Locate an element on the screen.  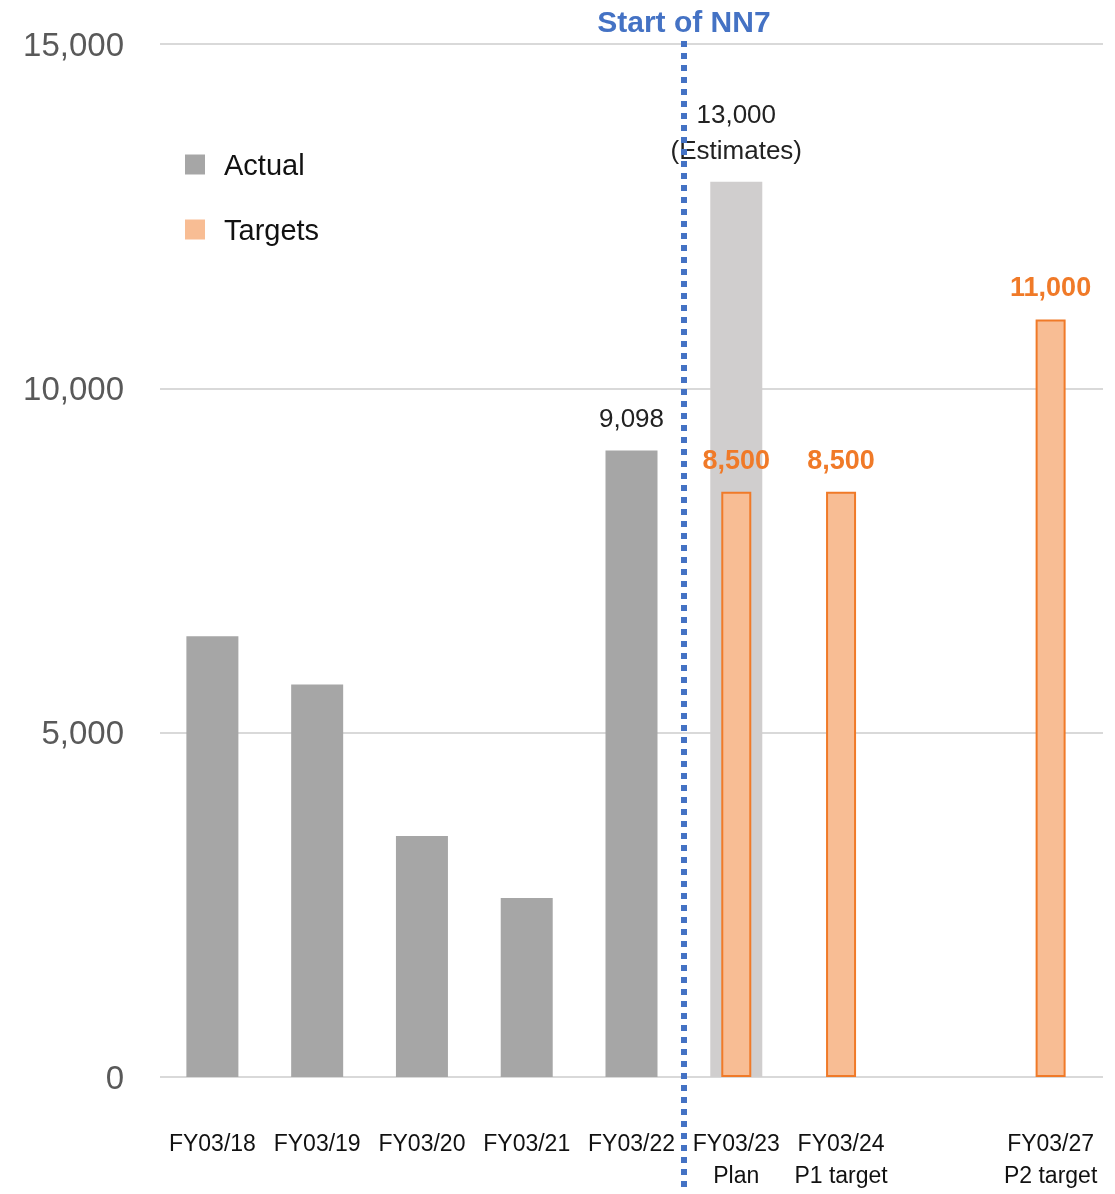
x-tick-label: FY03/27 P2 target is located at coordinates (1050, 1159).